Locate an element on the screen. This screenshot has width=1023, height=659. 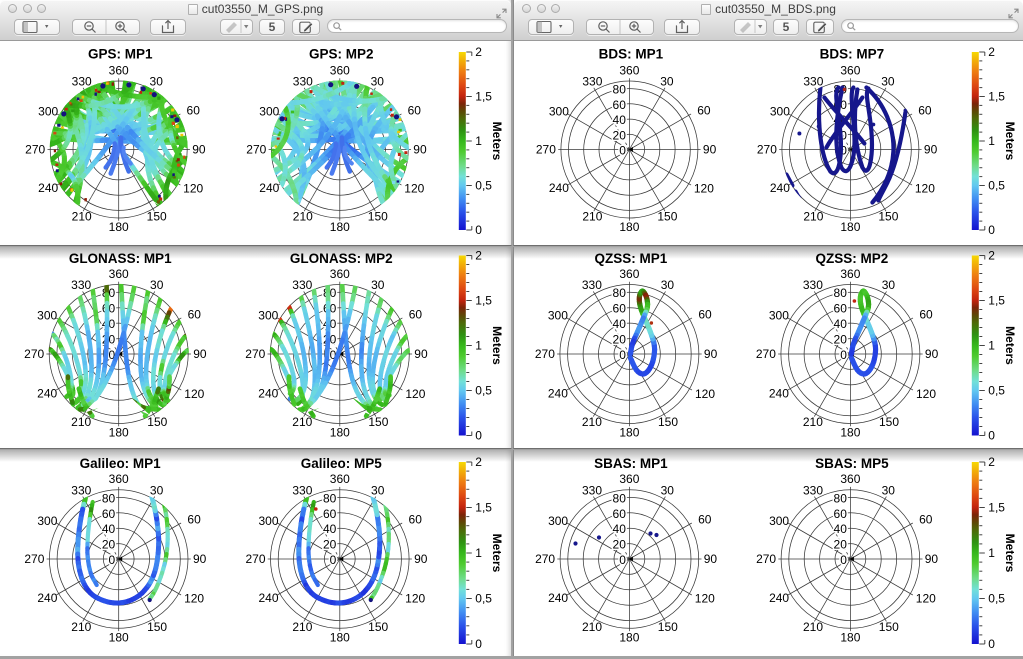
svg-text: Galileo: MP1 is located at coordinates (121, 463).